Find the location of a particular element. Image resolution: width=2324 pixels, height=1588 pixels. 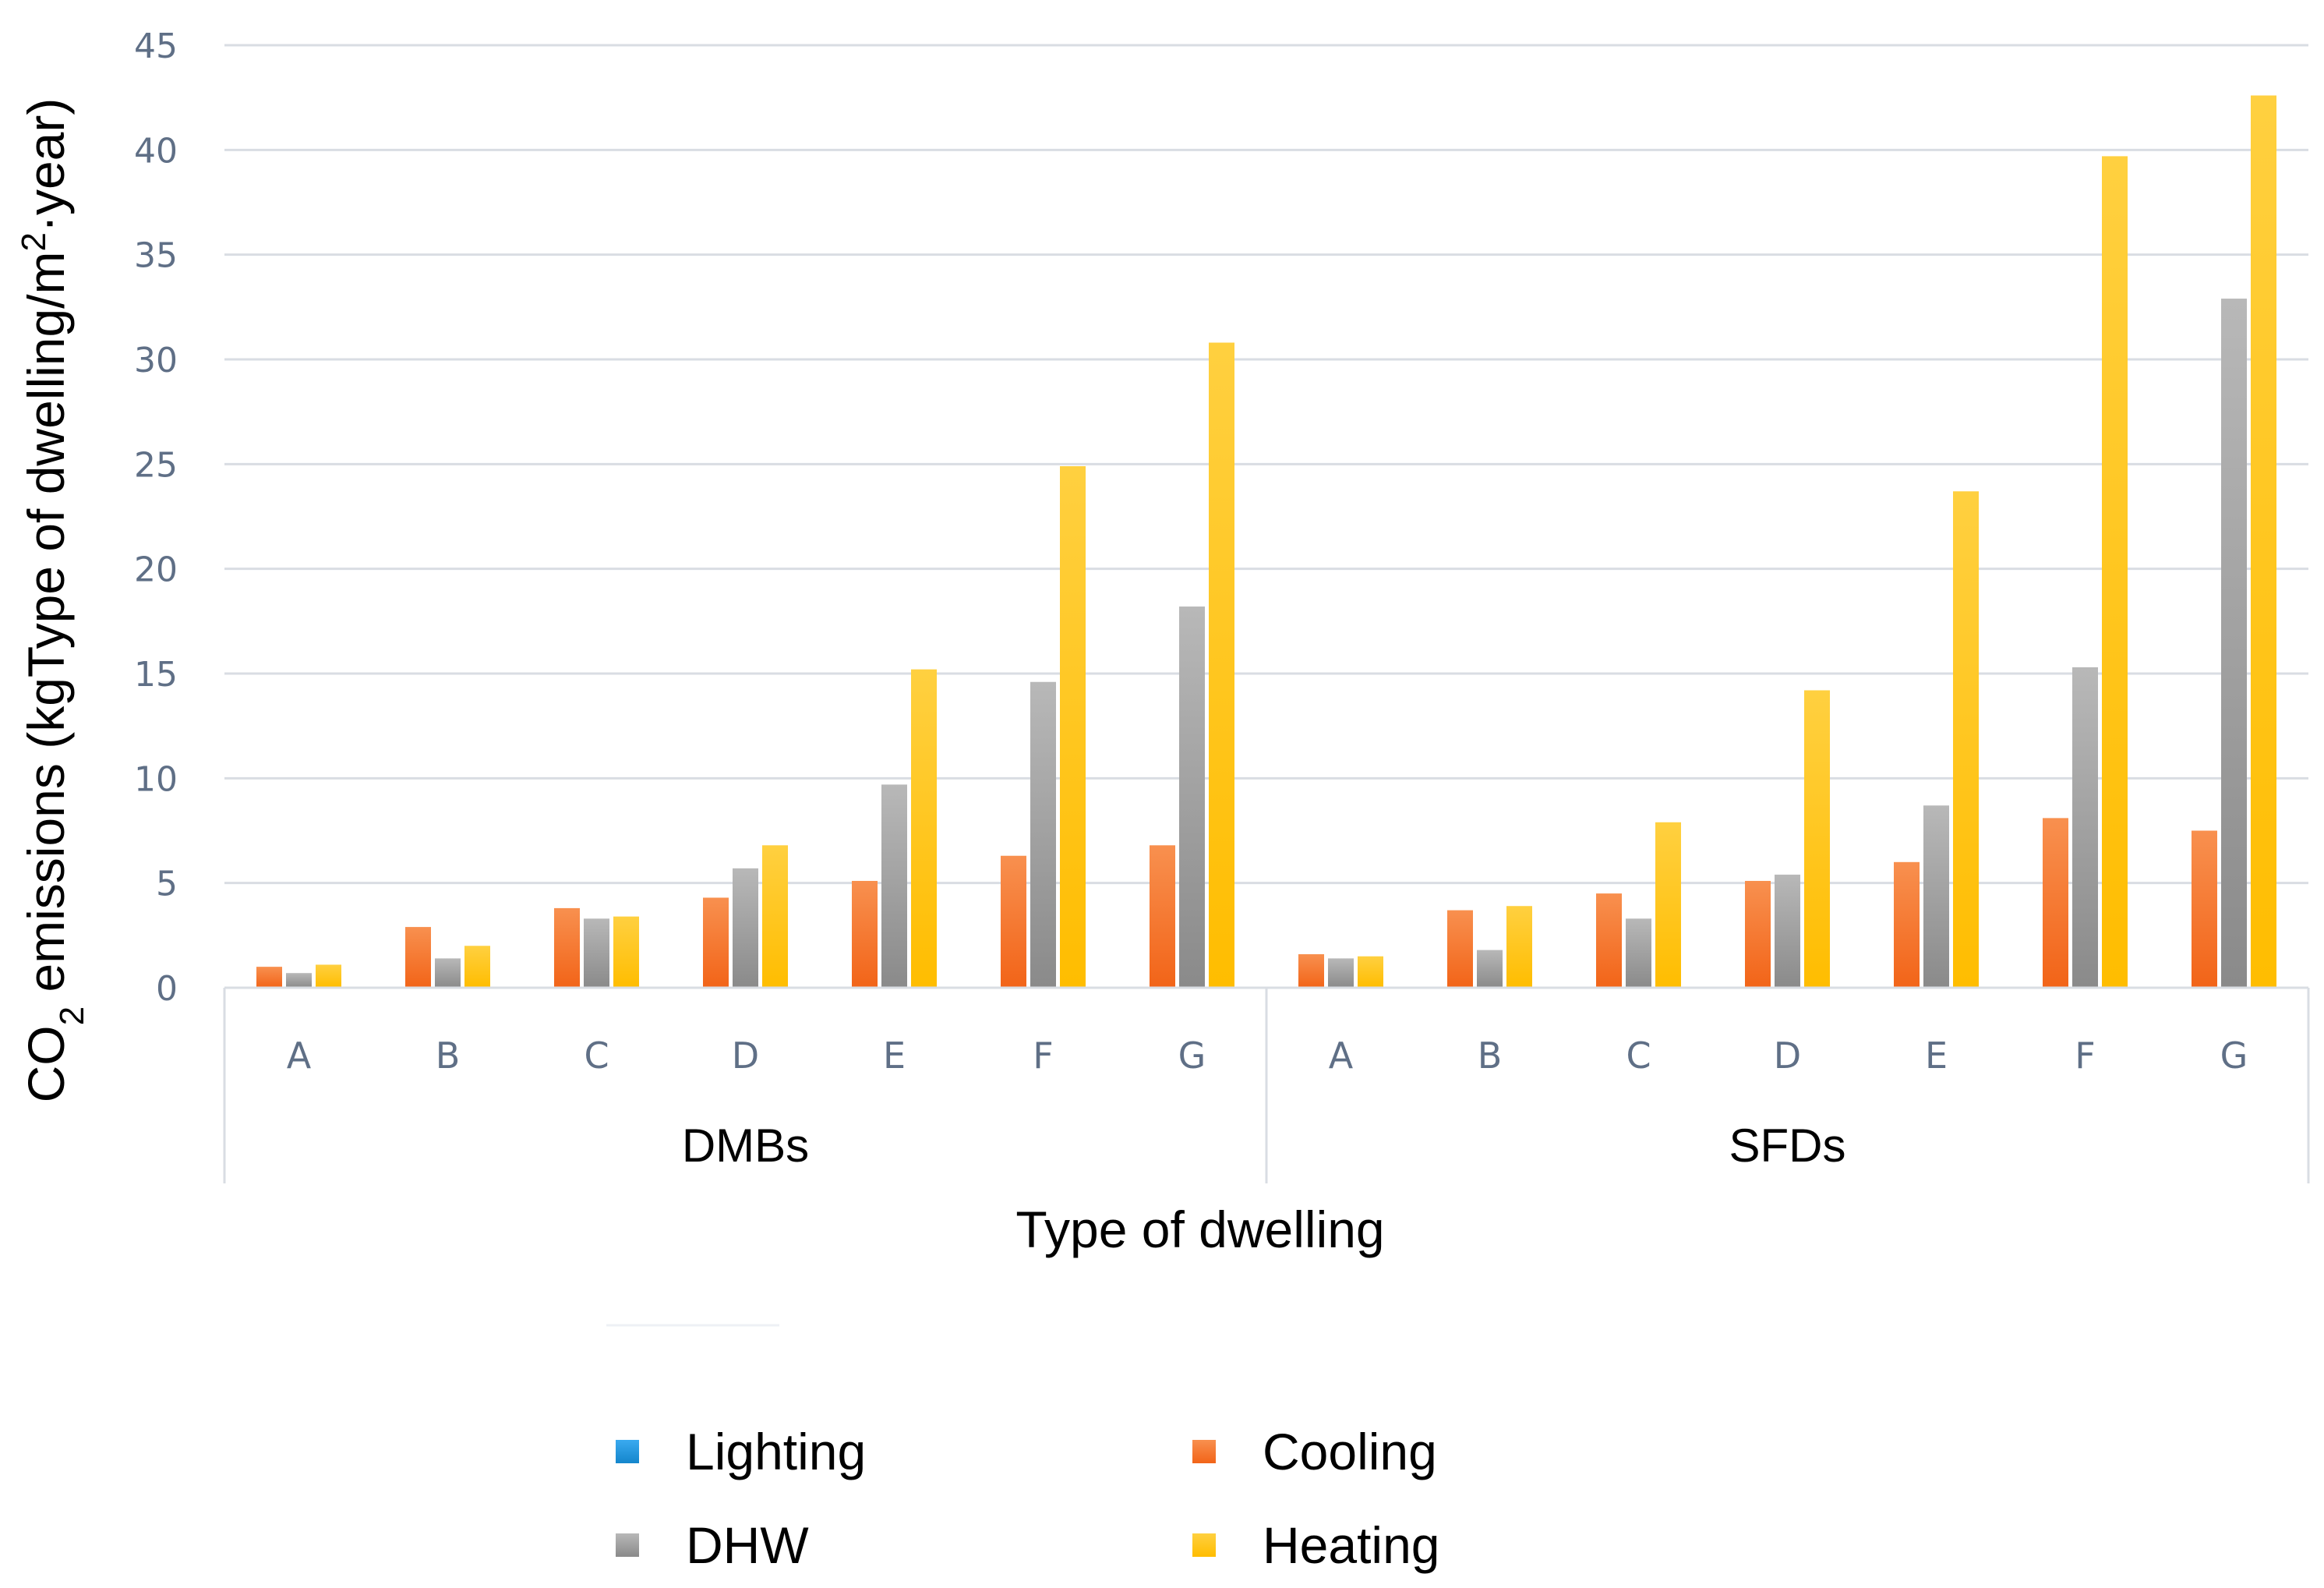

y-tick-label: 0 is located at coordinates (167, 989).